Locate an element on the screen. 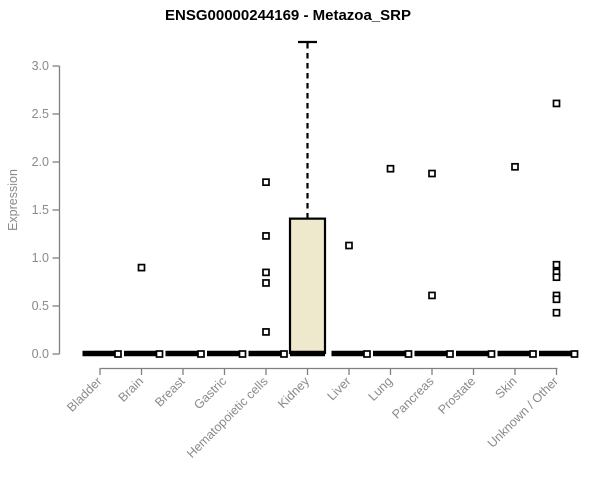 The image size is (600, 500). x-tick-label: Gastric is located at coordinates (210, 393).